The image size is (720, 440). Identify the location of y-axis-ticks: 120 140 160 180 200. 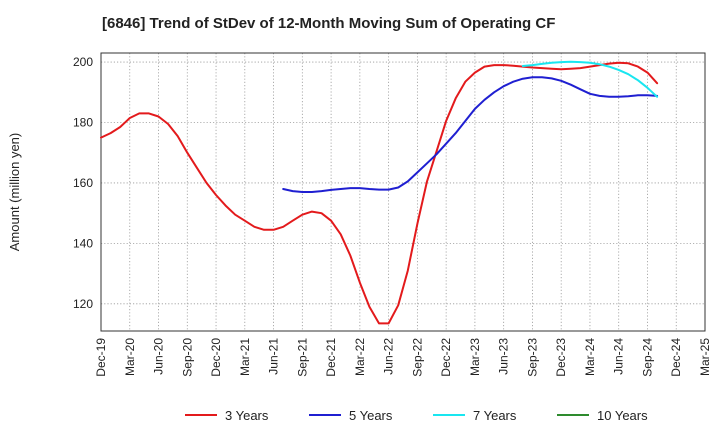
(83, 183).